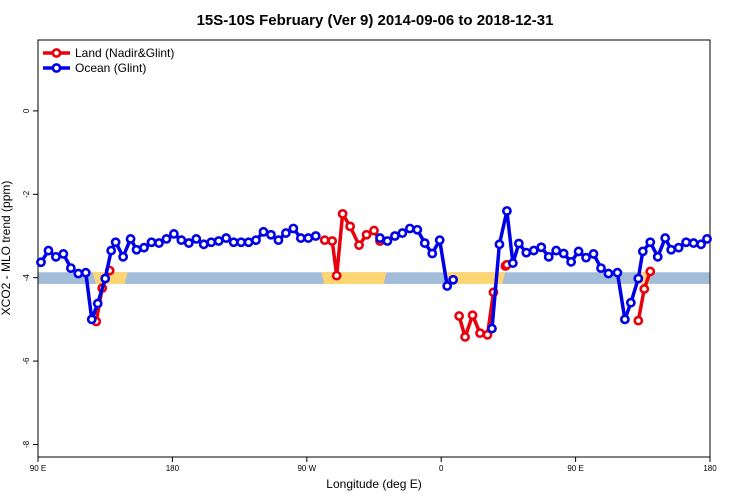 This screenshot has width=750, height=500. I want to click on x-tick-label: 0, so click(441, 468).